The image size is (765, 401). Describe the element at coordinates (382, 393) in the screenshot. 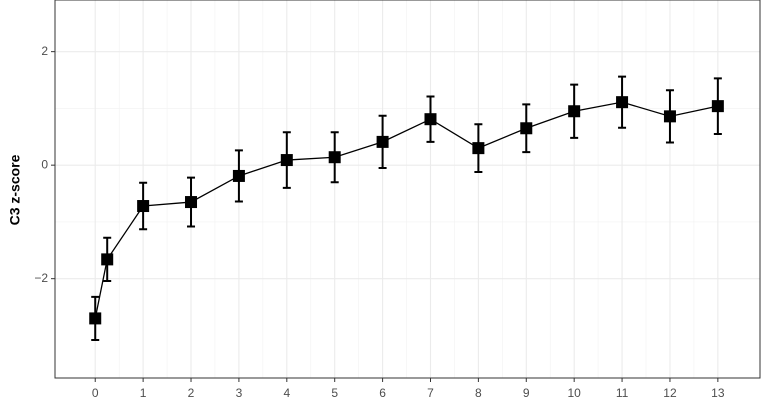

I see `x-tick-label: 6` at that location.